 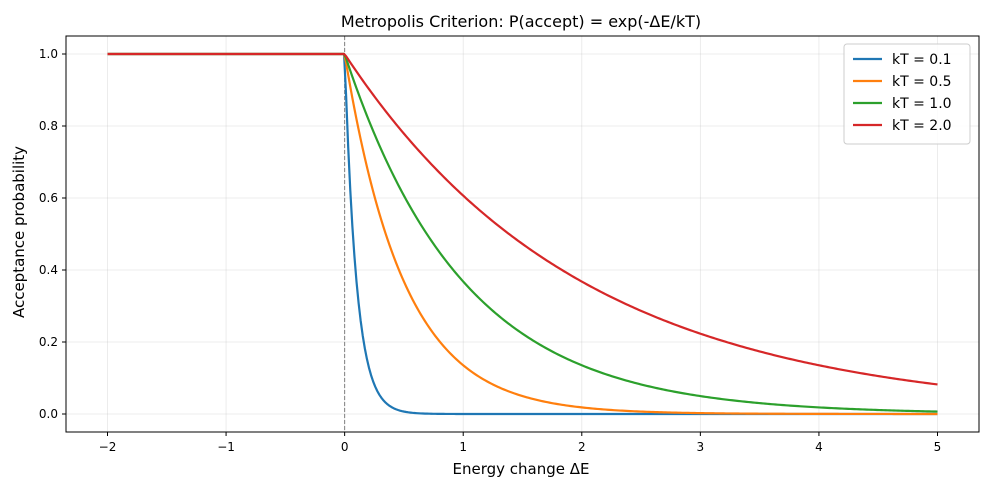 What do you see at coordinates (463, 447) in the screenshot?
I see `x-tick-label: 1` at bounding box center [463, 447].